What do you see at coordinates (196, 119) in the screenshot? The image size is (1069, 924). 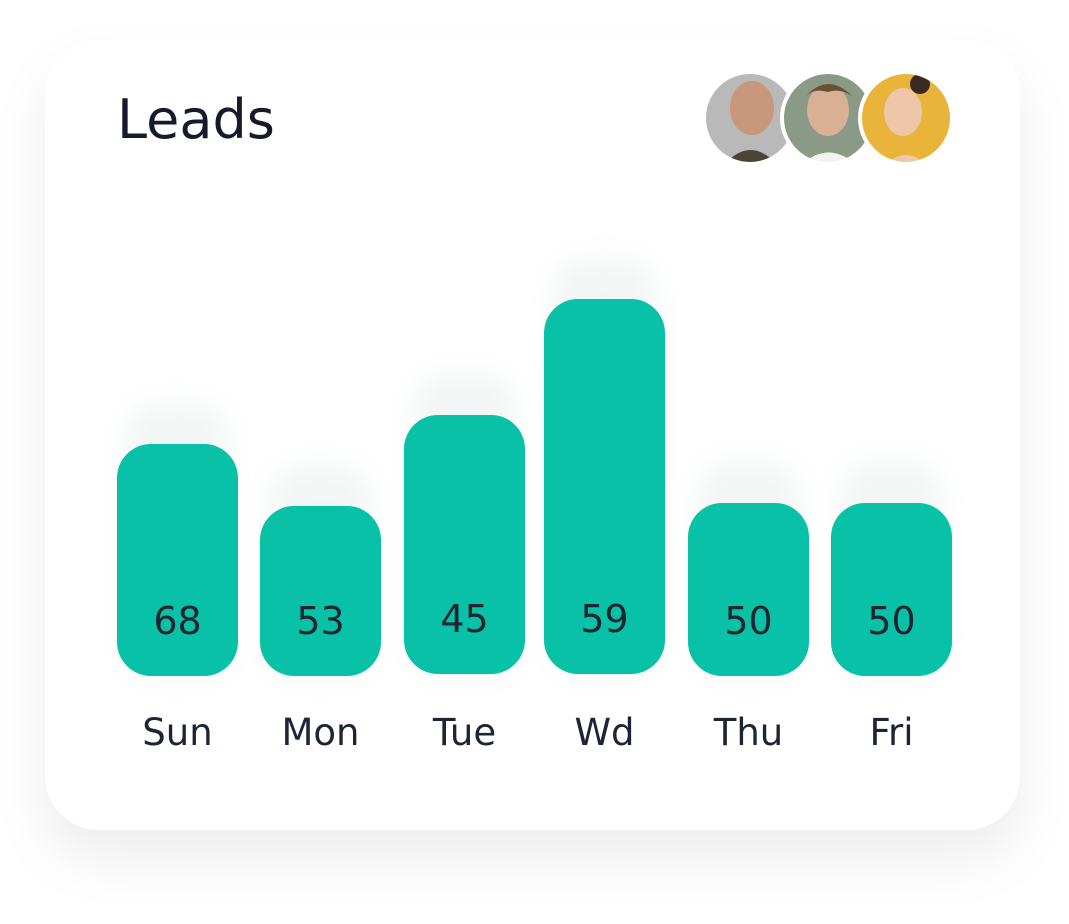 I see `card-title: Leads` at bounding box center [196, 119].